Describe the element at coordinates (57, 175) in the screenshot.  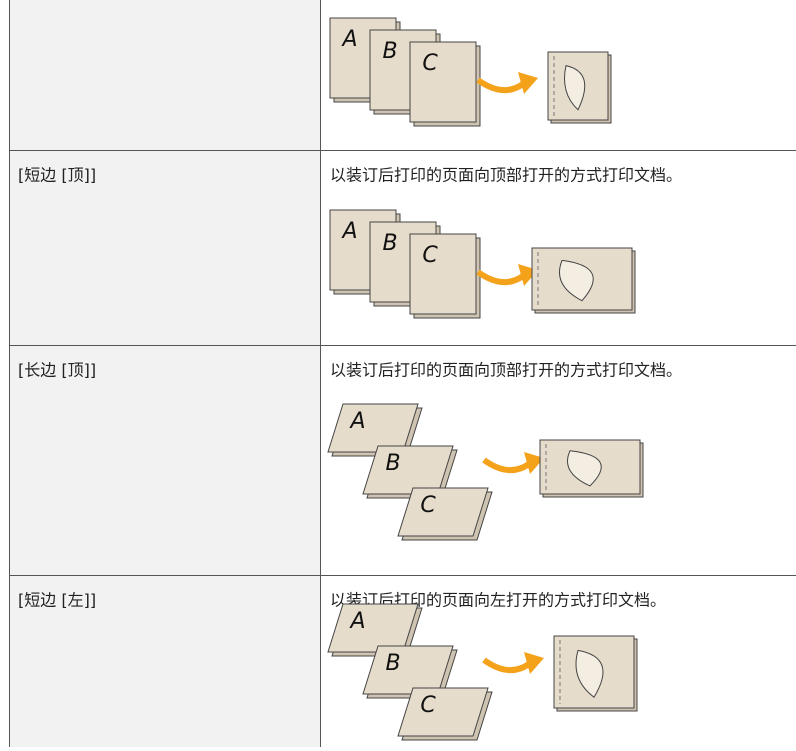
I see `setting-label: [短边 [顶]]` at that location.